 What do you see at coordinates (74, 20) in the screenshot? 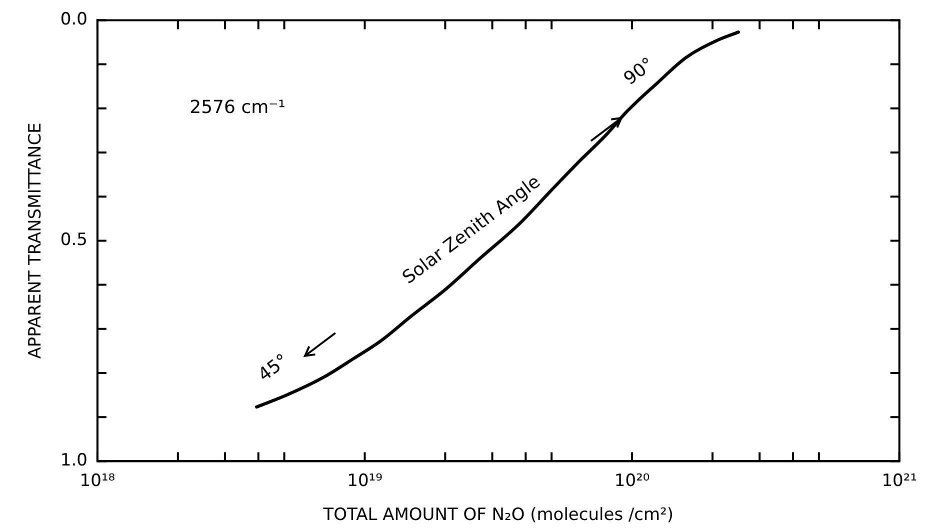
I see `y-tick-label: 0.0` at bounding box center [74, 20].